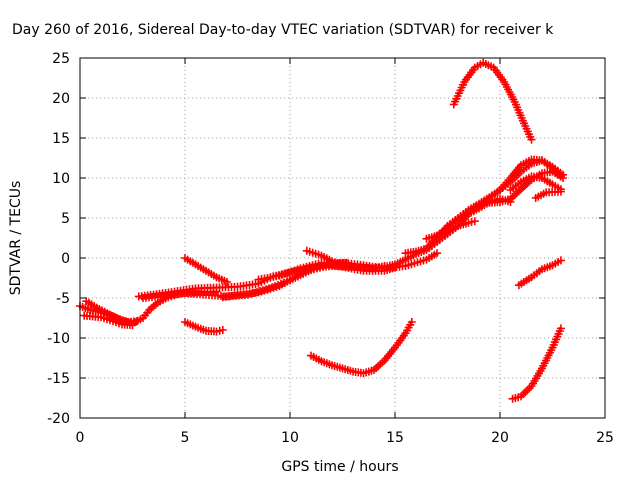 This screenshot has height=480, width=640. I want to click on y-tick-label: -10, so click(58, 339).